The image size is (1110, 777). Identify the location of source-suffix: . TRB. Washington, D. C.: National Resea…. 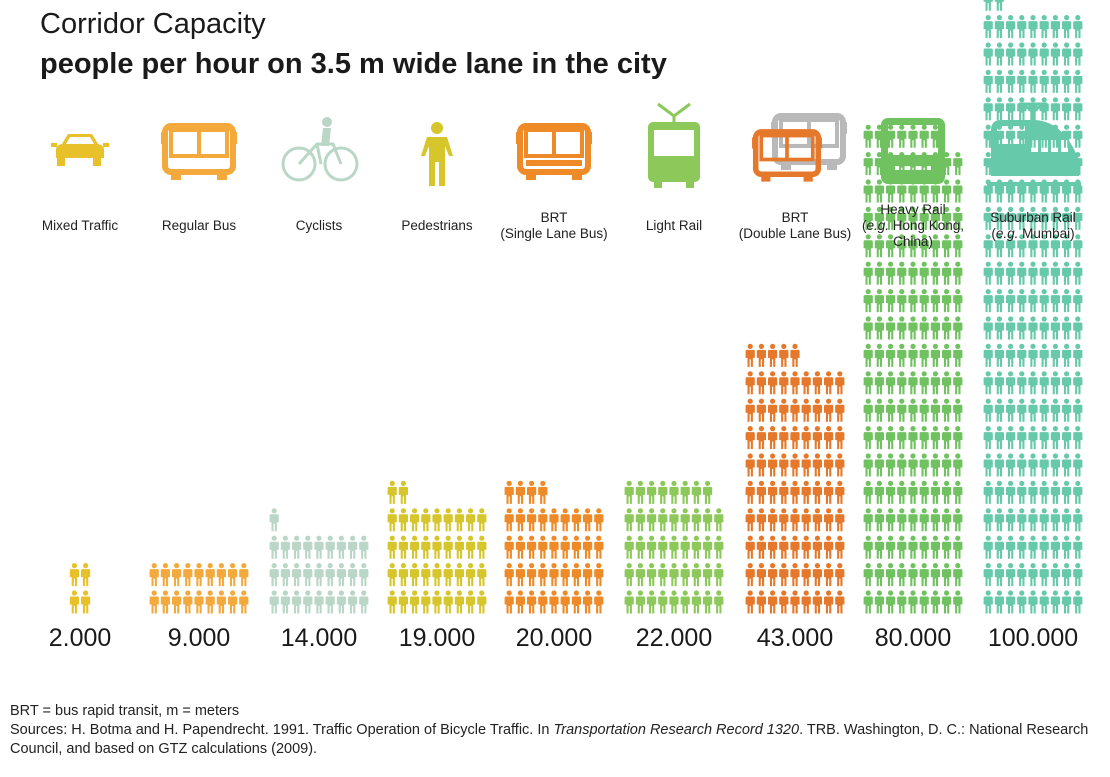
(549, 739).